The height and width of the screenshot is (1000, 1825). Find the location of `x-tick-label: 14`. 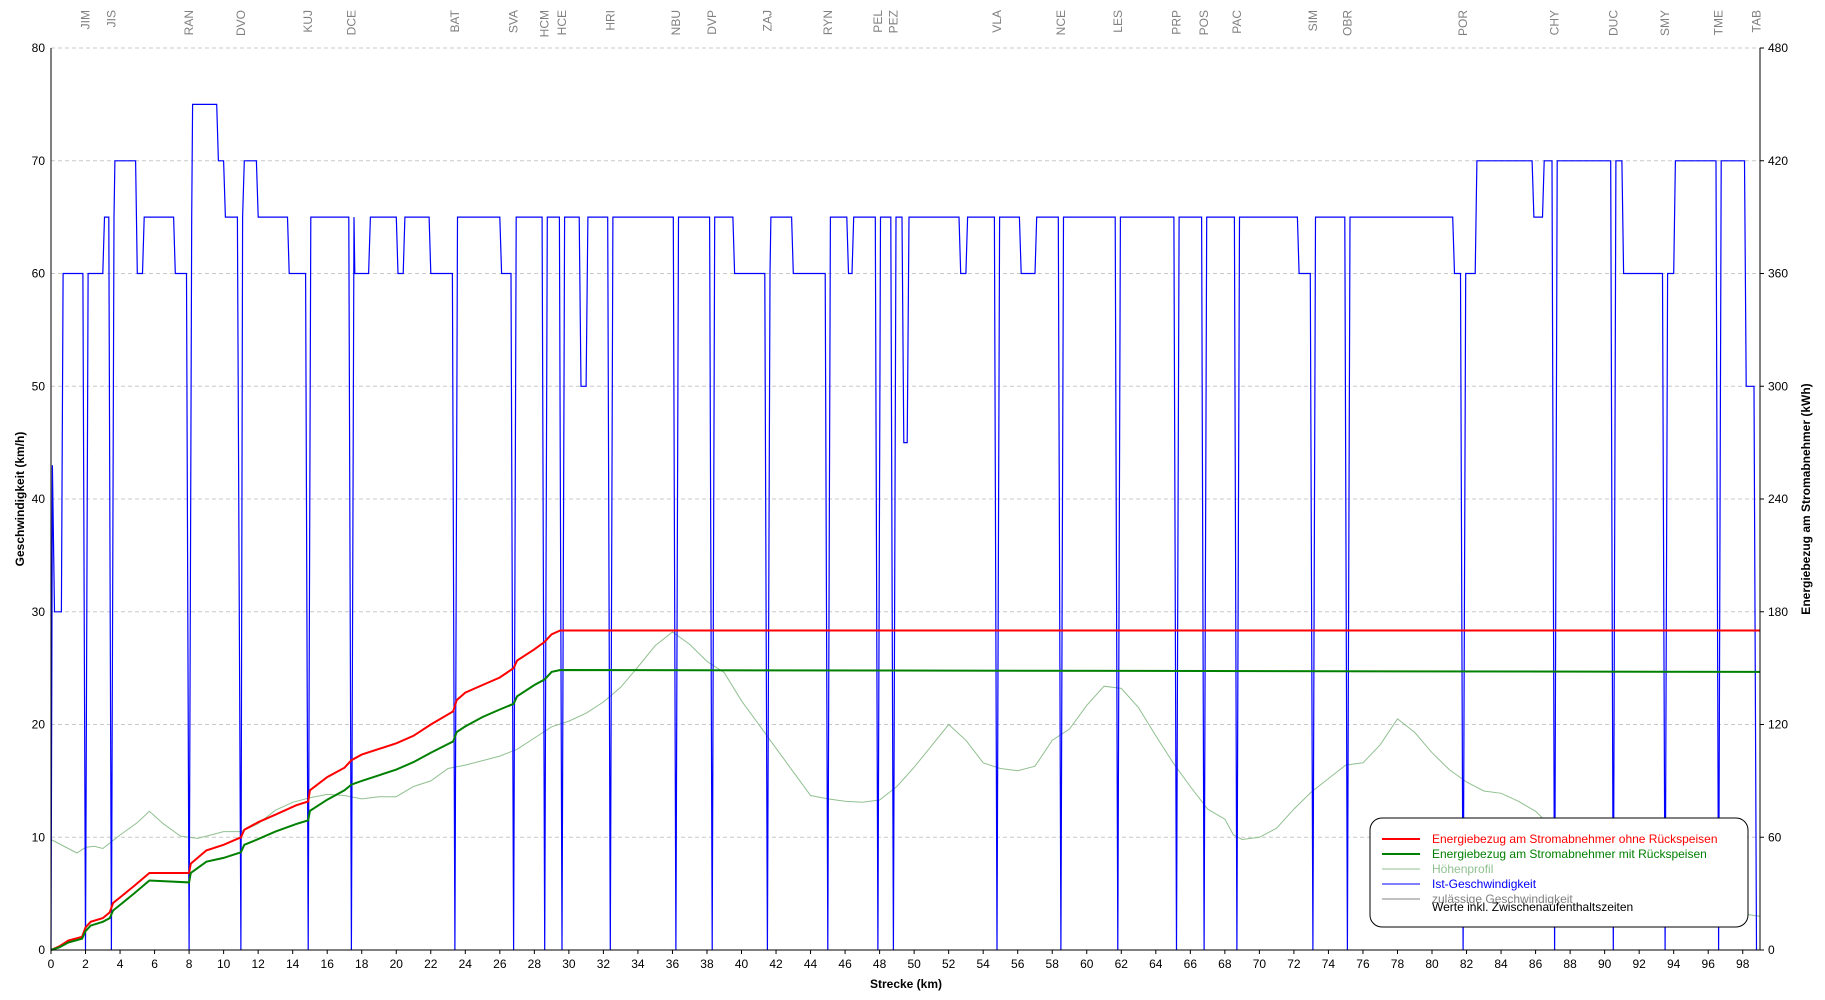

x-tick-label: 14 is located at coordinates (293, 964).